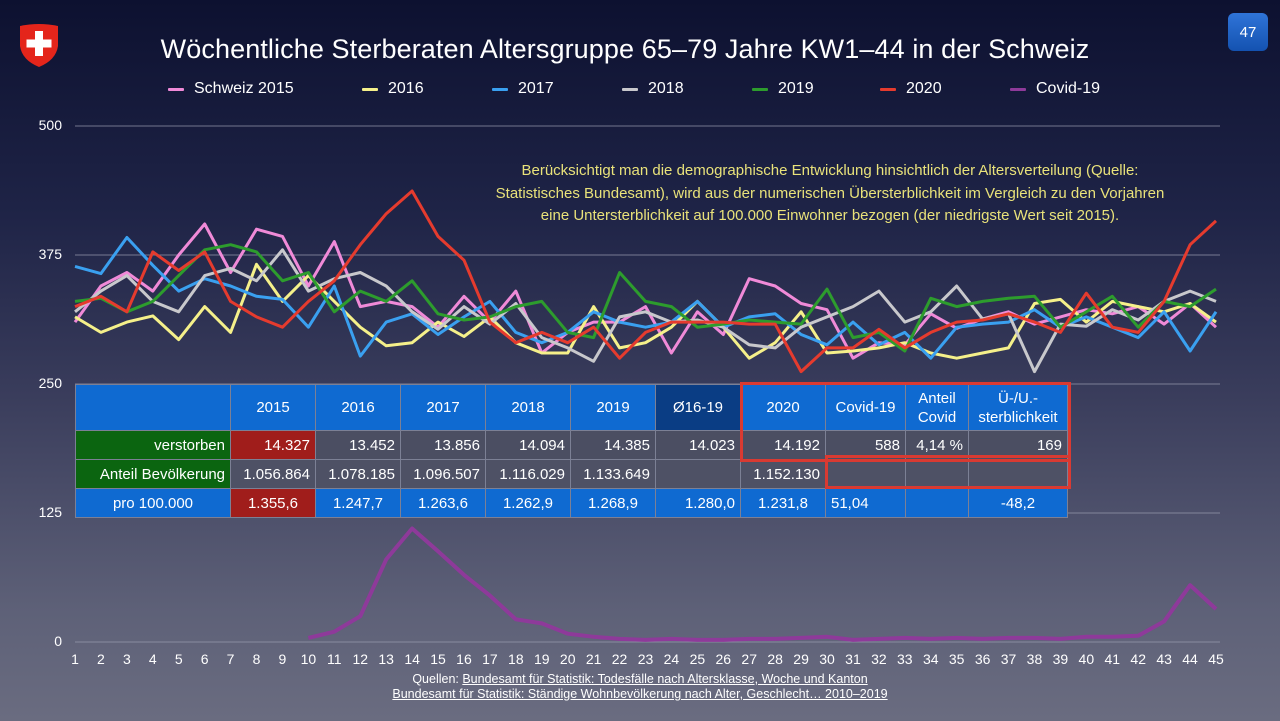 The image size is (1280, 721). Describe the element at coordinates (152, 659) in the screenshot. I see `x-tick-label: 4` at that location.